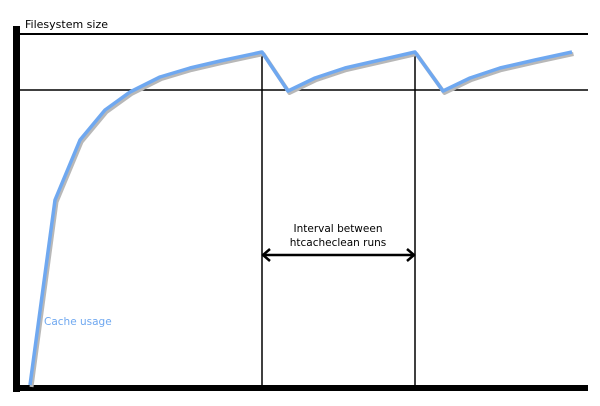 This screenshot has height=406, width=600. What do you see at coordinates (338, 255) in the screenshot?
I see `interval-arrow` at bounding box center [338, 255].